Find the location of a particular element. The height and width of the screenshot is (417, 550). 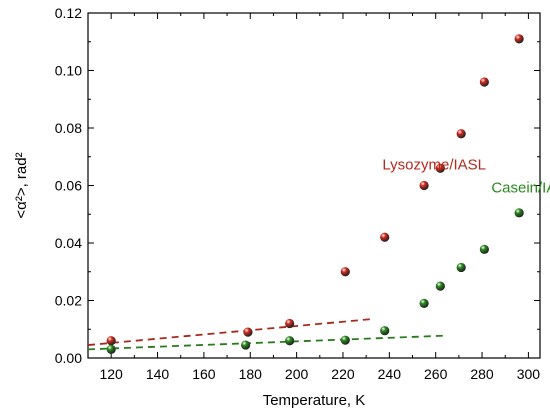

x-tick-label: 160 is located at coordinates (204, 374).